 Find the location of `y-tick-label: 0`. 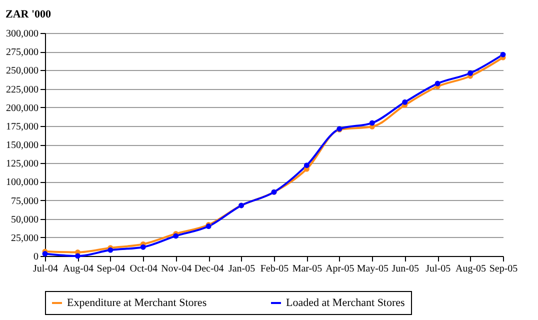

y-tick-label: 0 is located at coordinates (36, 257).